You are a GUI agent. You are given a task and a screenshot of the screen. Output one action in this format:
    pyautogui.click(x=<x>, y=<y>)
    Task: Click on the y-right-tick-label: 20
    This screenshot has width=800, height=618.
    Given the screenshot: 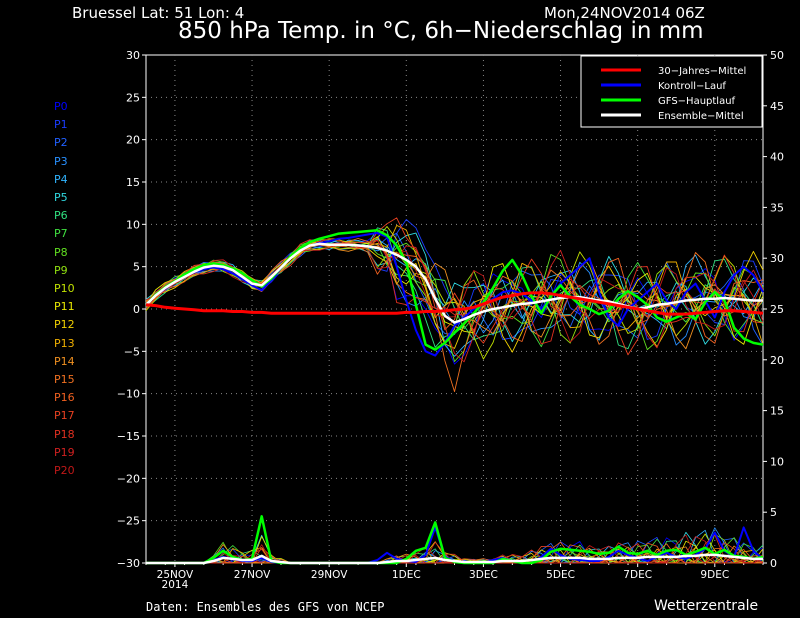 What is the action you would take?
    pyautogui.click(x=777, y=360)
    